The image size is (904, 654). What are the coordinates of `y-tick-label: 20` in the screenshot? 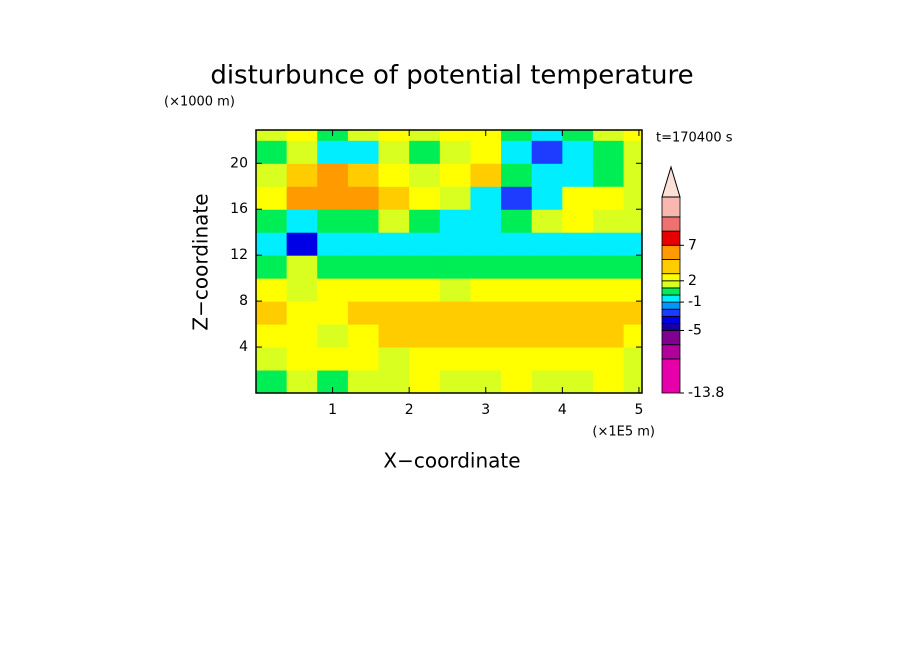 It's located at (239, 163).